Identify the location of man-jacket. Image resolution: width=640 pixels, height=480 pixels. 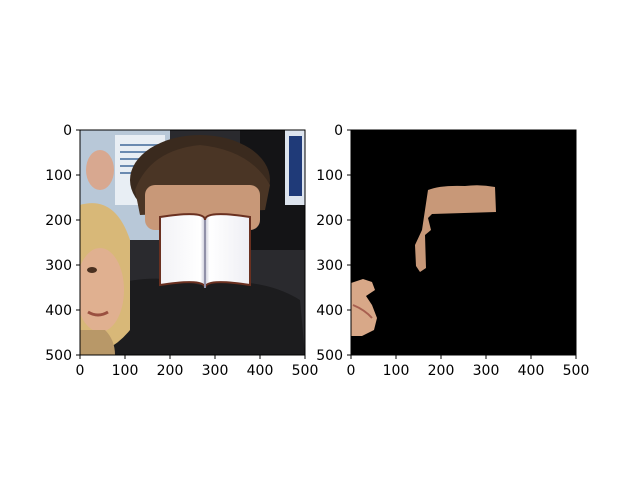
(192, 316).